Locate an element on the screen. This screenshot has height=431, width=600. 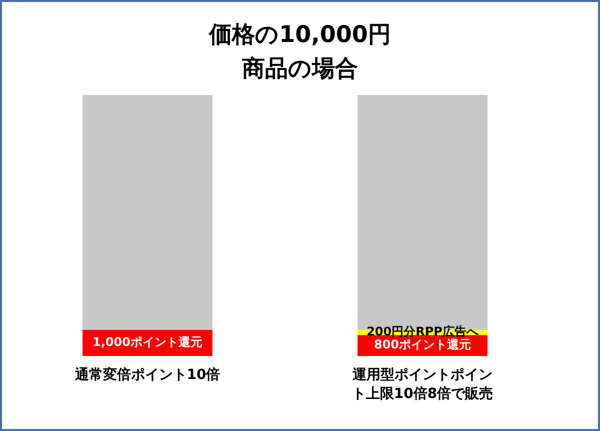
chart-title: 価格の10,000円商品の場合 is located at coordinates (300, 52).